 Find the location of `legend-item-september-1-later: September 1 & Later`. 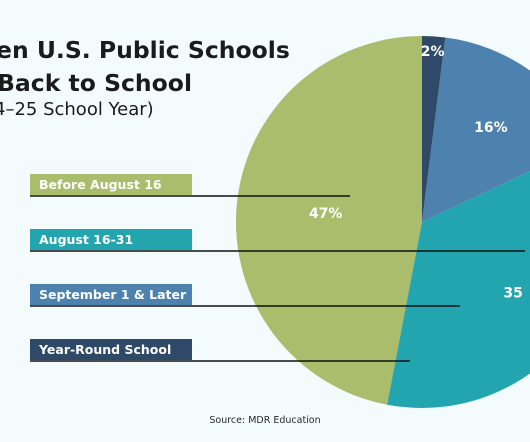

legend-item-september-1-later: September 1 & Later is located at coordinates (111, 294).